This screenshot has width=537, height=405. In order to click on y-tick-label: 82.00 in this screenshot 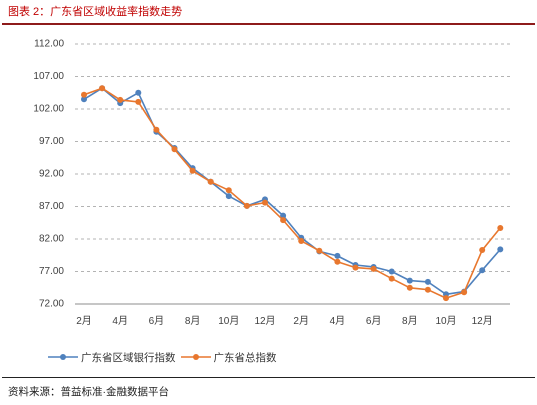, I will do `click(51, 239)`.